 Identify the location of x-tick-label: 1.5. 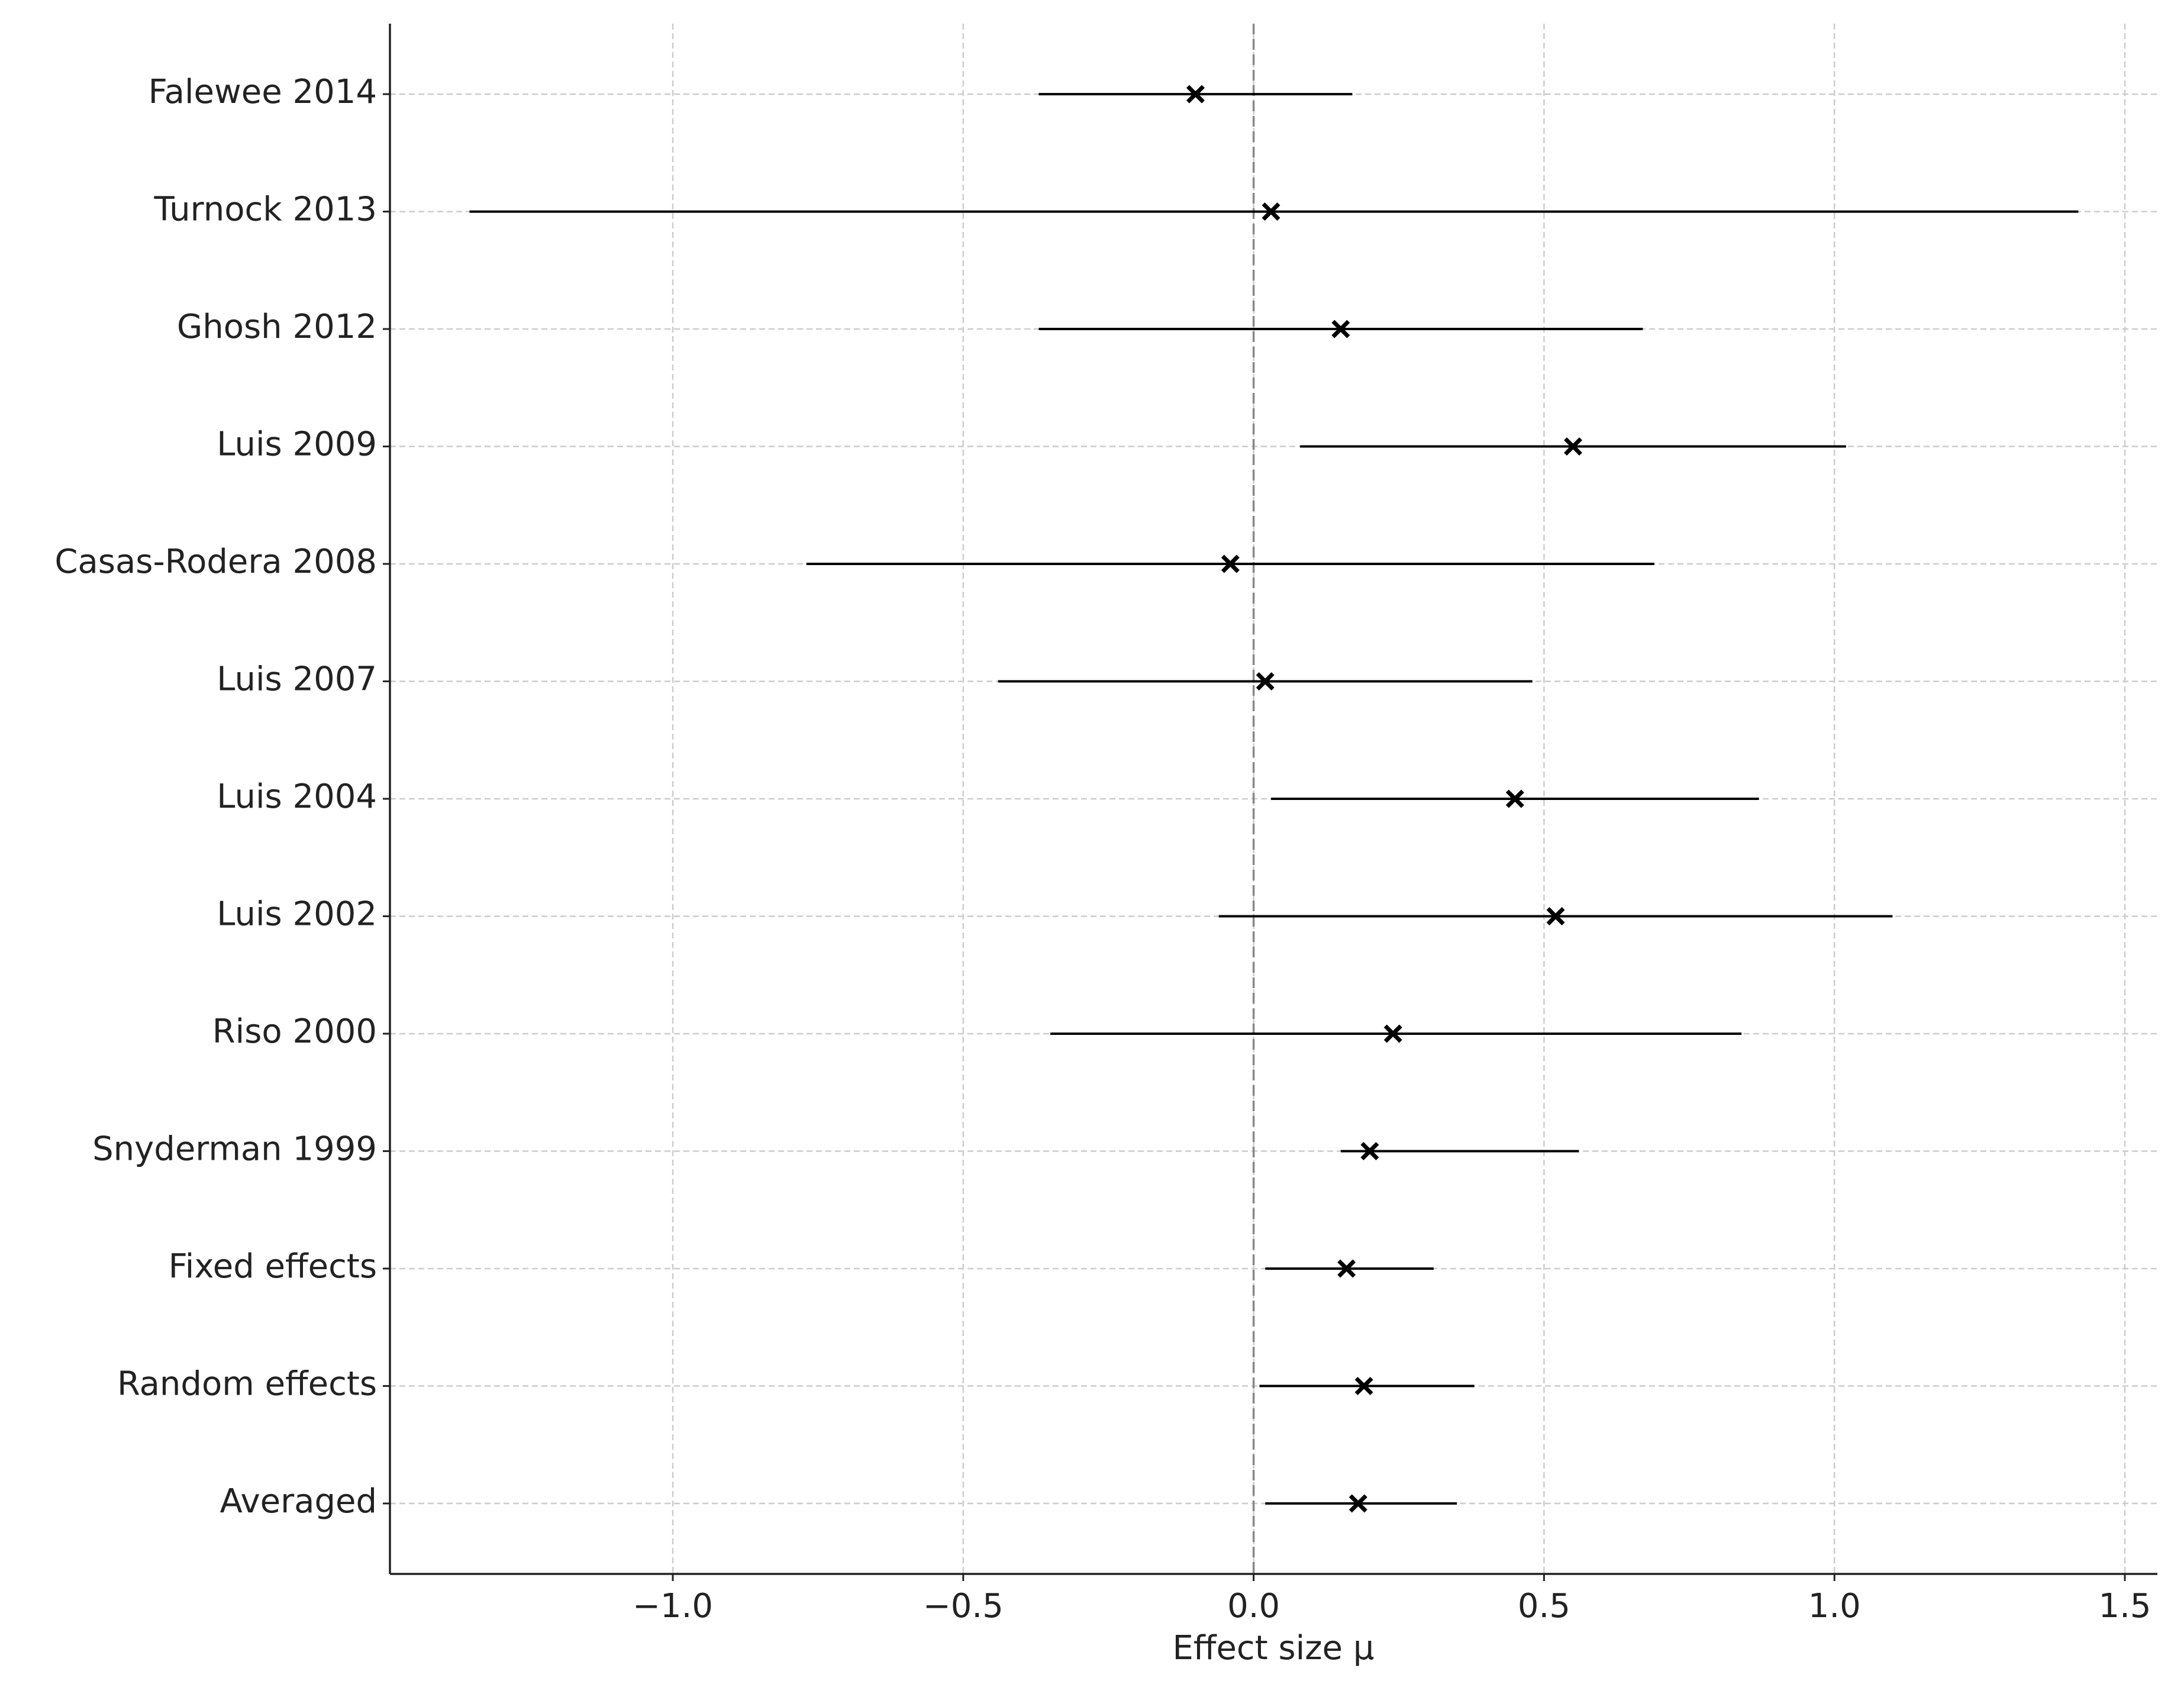
(2124, 1606).